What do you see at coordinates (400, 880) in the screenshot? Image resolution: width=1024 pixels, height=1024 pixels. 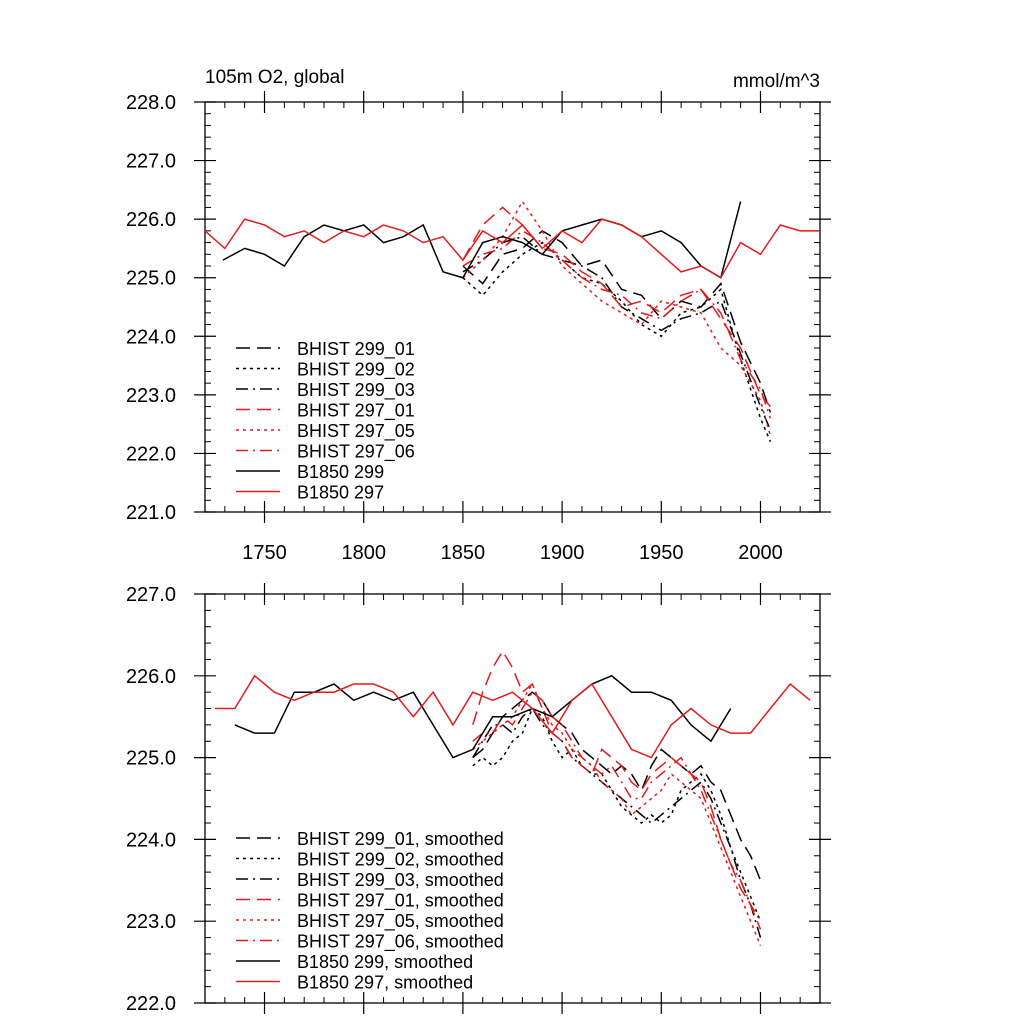 I see `legend-label: BHIST 299_03, smoothed` at bounding box center [400, 880].